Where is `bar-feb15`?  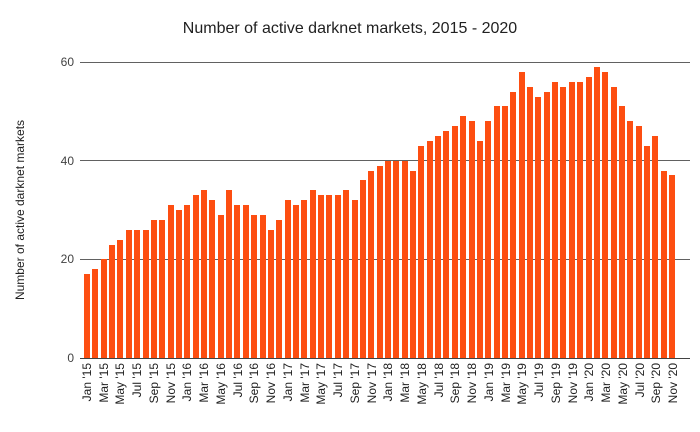 bar-feb15 is located at coordinates (95, 313).